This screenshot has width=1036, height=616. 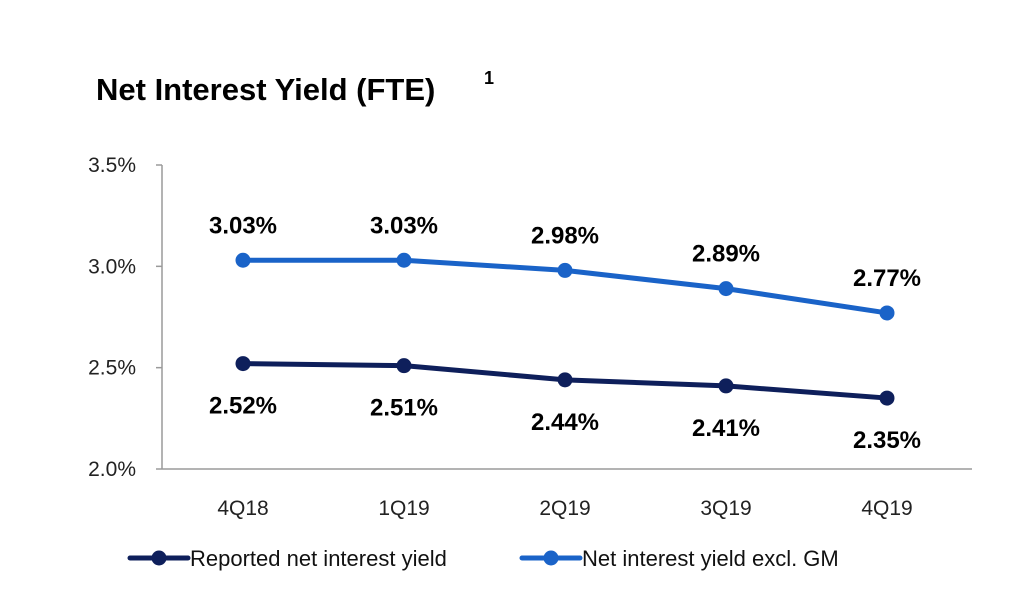 What do you see at coordinates (112, 368) in the screenshot?
I see `y-tick-label: 2.5%` at bounding box center [112, 368].